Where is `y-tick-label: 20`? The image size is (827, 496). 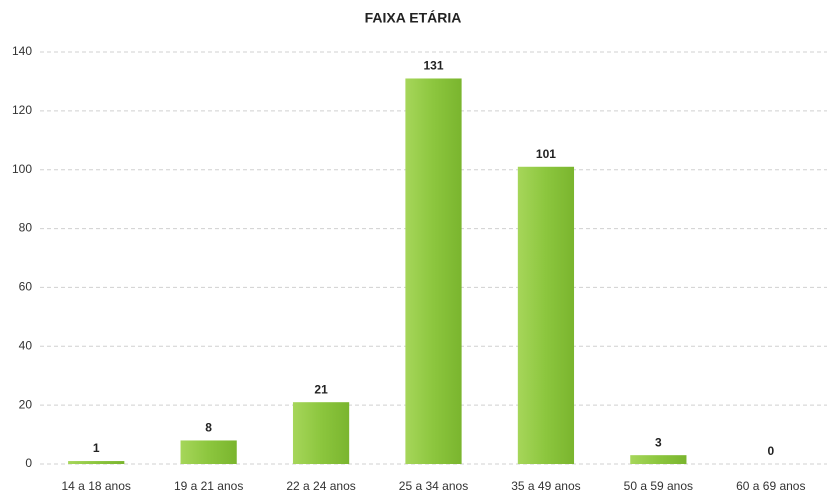
y-tick-label: 20 is located at coordinates (26, 404).